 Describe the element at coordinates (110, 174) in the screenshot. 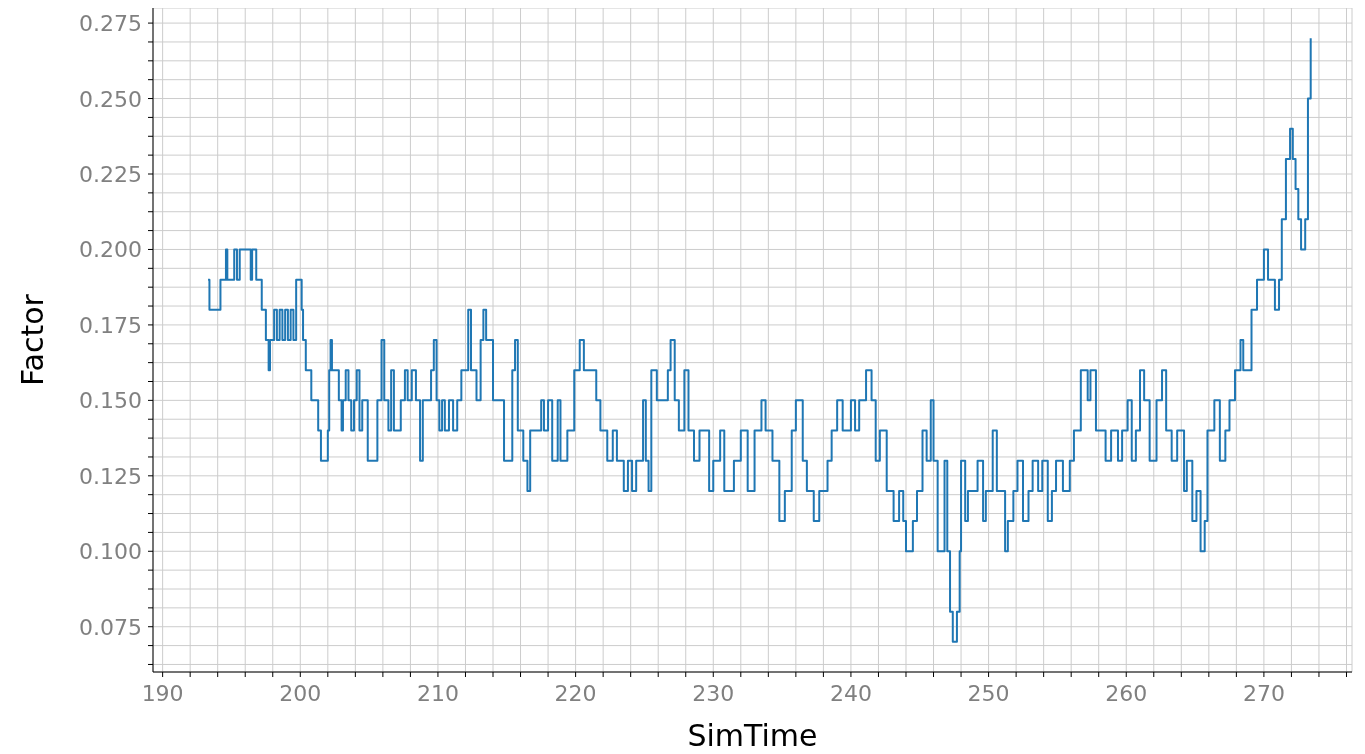

I see `y-tick-label: 0.225` at that location.